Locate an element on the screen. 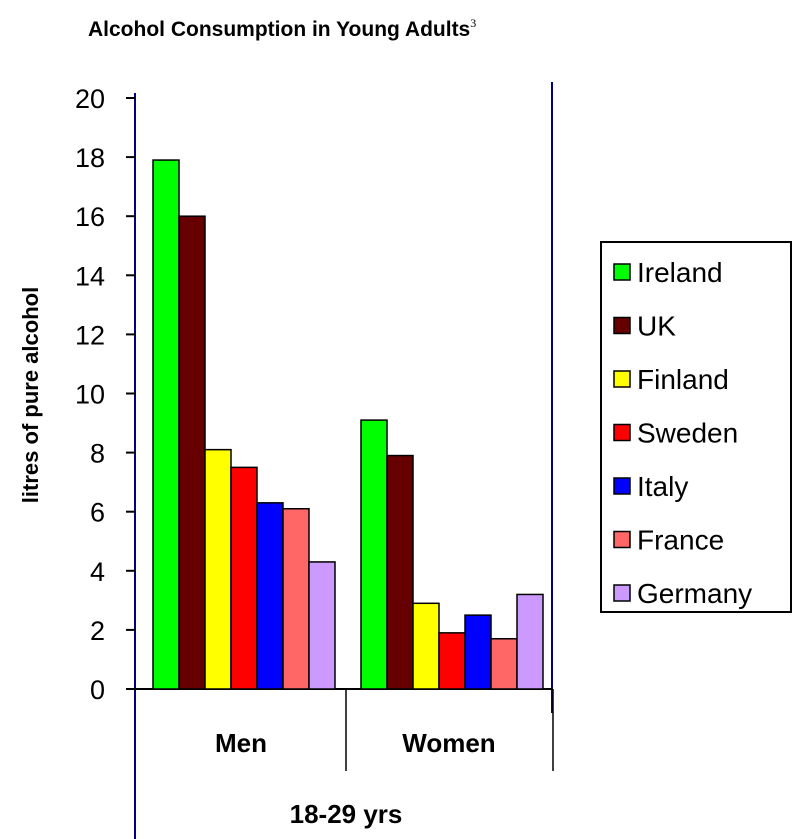  legend-swatch-italy is located at coordinates (622, 486).